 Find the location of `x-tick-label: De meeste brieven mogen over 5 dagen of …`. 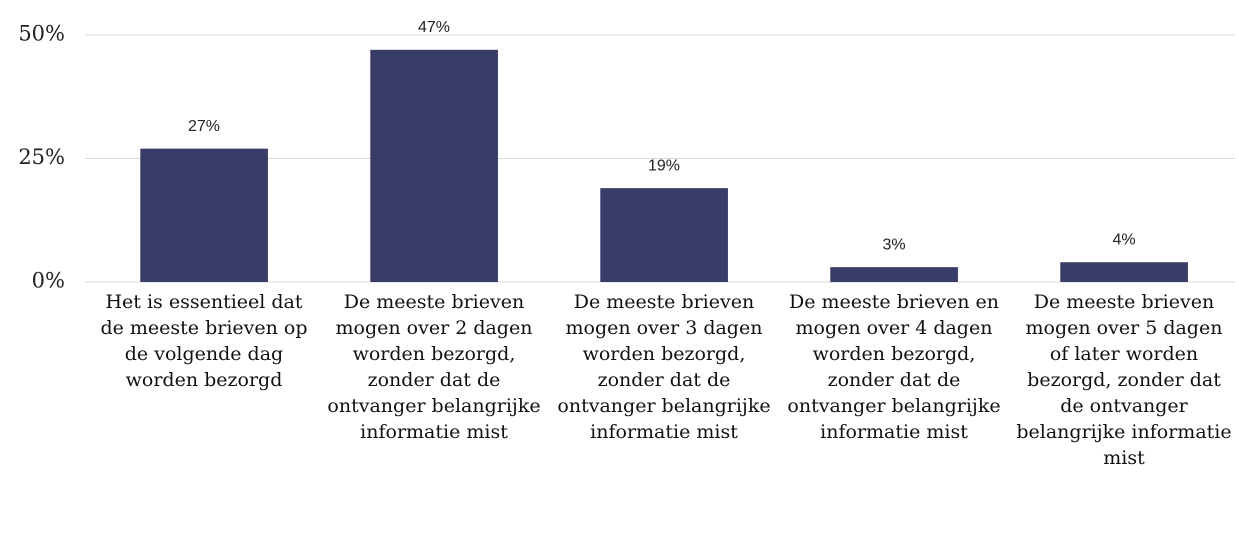

x-tick-label: De meeste brieven mogen over 5 dagen of … is located at coordinates (1124, 380).